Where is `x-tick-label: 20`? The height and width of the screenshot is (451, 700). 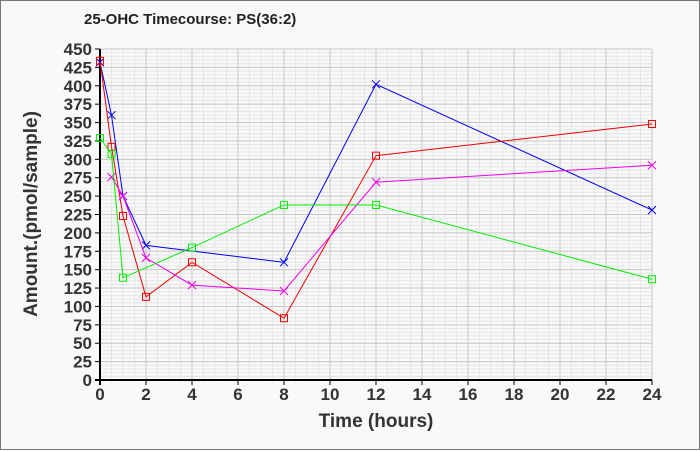
x-tick-label: 20 is located at coordinates (560, 394).